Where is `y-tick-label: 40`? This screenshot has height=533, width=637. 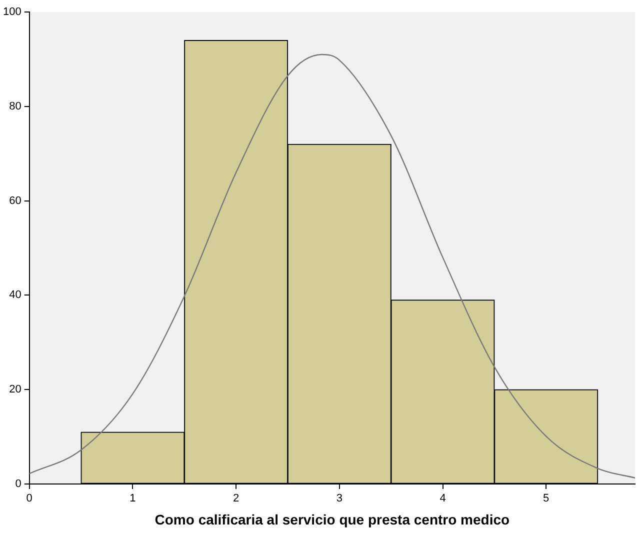
y-tick-label: 40 is located at coordinates (15, 295).